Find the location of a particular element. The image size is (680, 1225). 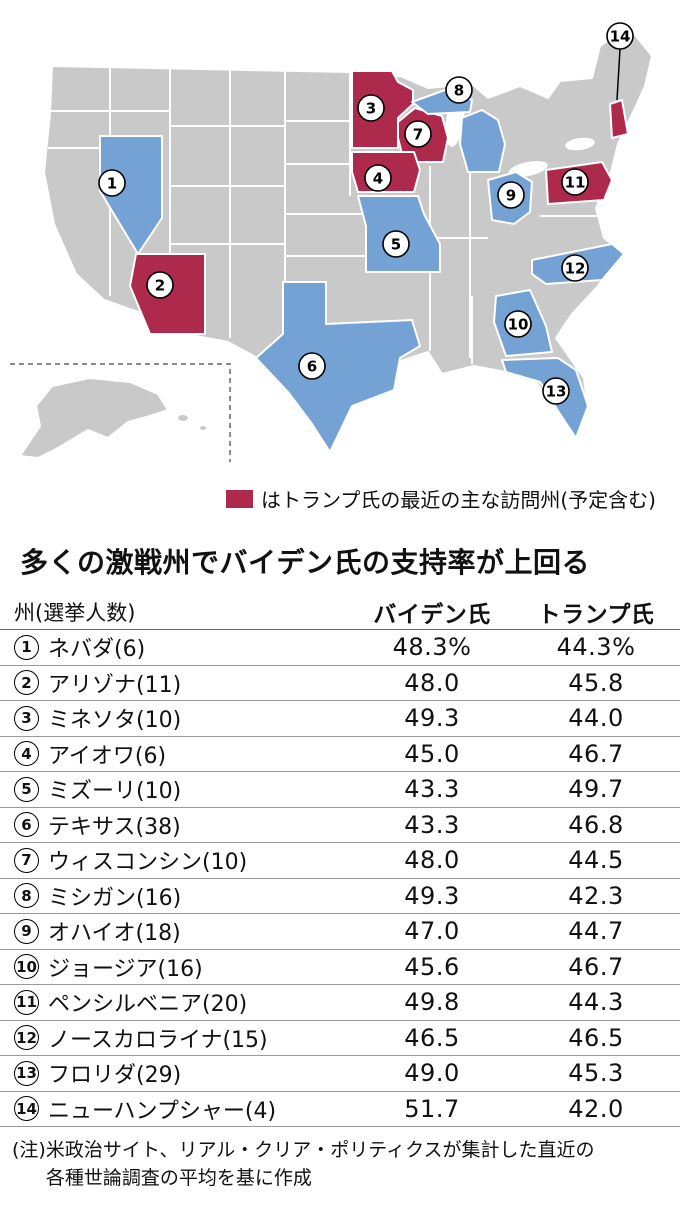

state-name: ノースカロライナ(15) is located at coordinates (158, 1040).